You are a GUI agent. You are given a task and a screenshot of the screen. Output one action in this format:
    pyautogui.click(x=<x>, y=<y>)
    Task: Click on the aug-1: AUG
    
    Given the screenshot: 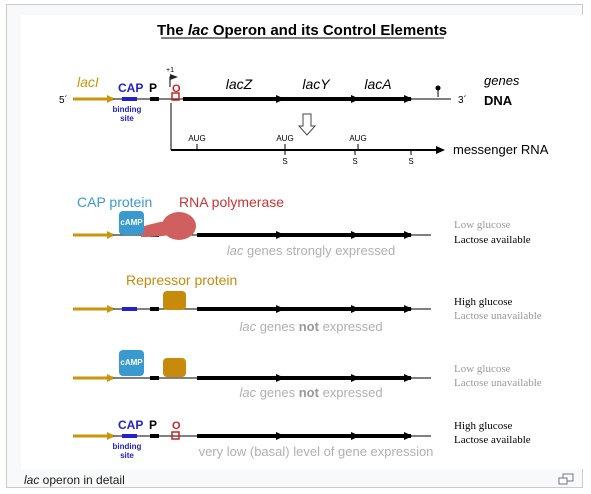 What is the action you would take?
    pyautogui.click(x=196, y=138)
    